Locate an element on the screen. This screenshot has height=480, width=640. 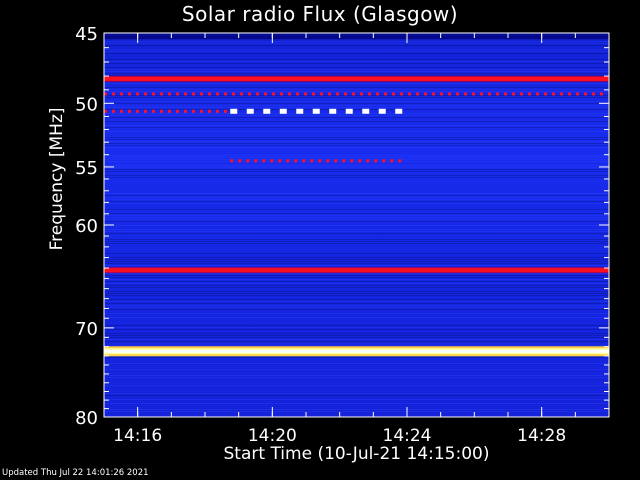
y-tick-label: 60 is located at coordinates (86, 226).